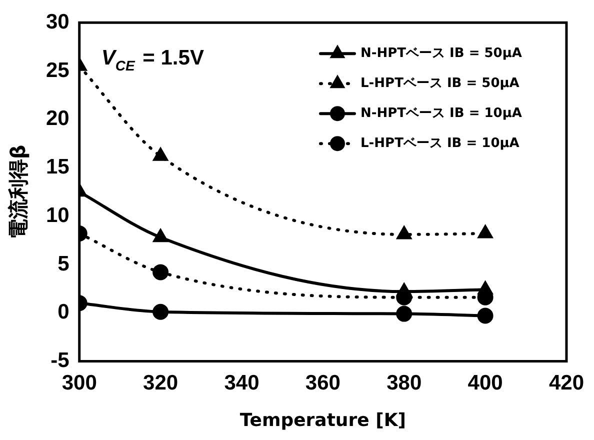 Image resolution: width=594 pixels, height=440 pixels. Describe the element at coordinates (18, 192) in the screenshot. I see `y-axis-title: 電流利得β` at that location.